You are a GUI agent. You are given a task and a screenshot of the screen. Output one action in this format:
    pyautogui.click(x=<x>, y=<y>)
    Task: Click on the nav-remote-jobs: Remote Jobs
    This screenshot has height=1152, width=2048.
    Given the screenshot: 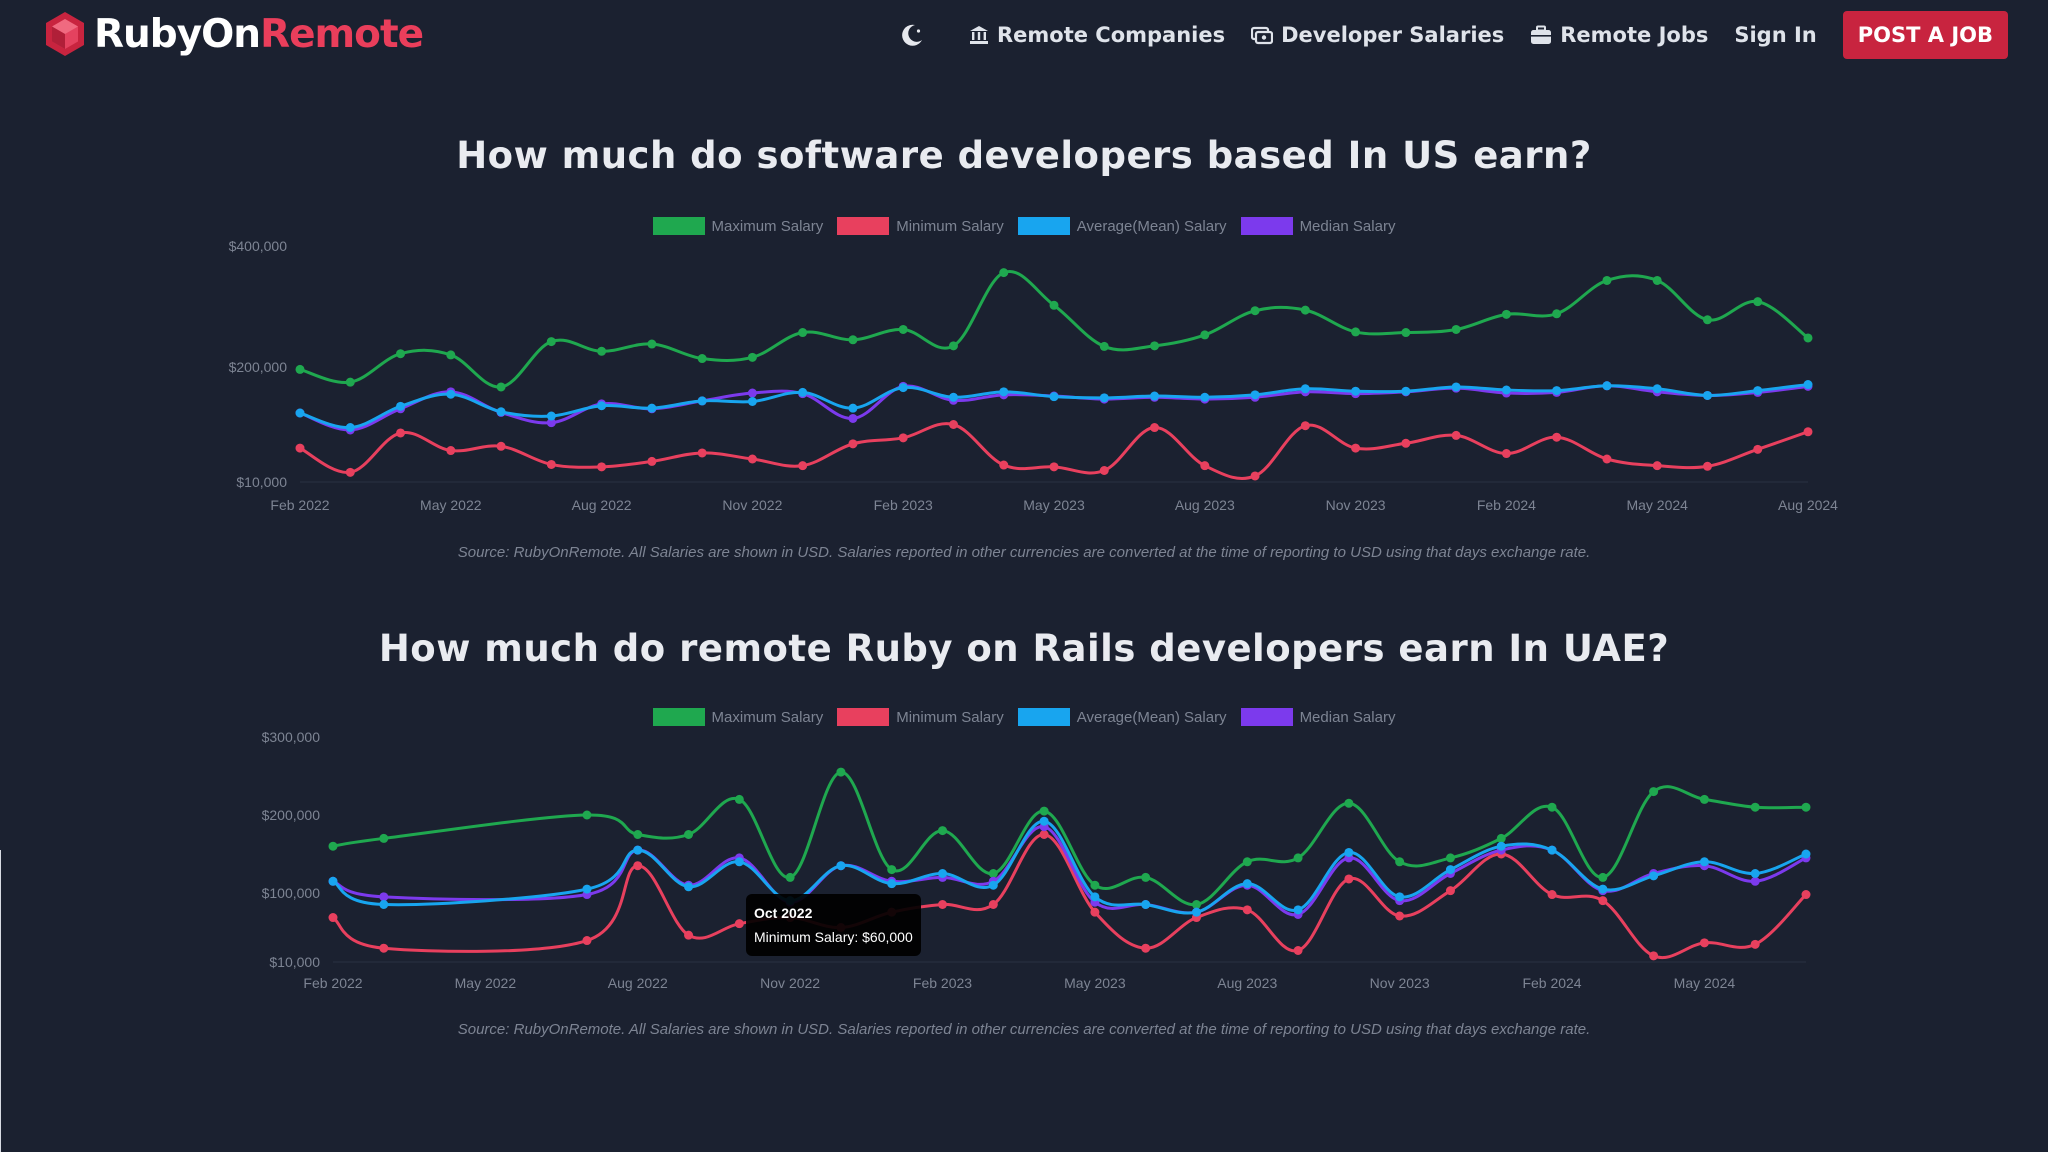 What is the action you would take?
    pyautogui.click(x=1619, y=35)
    